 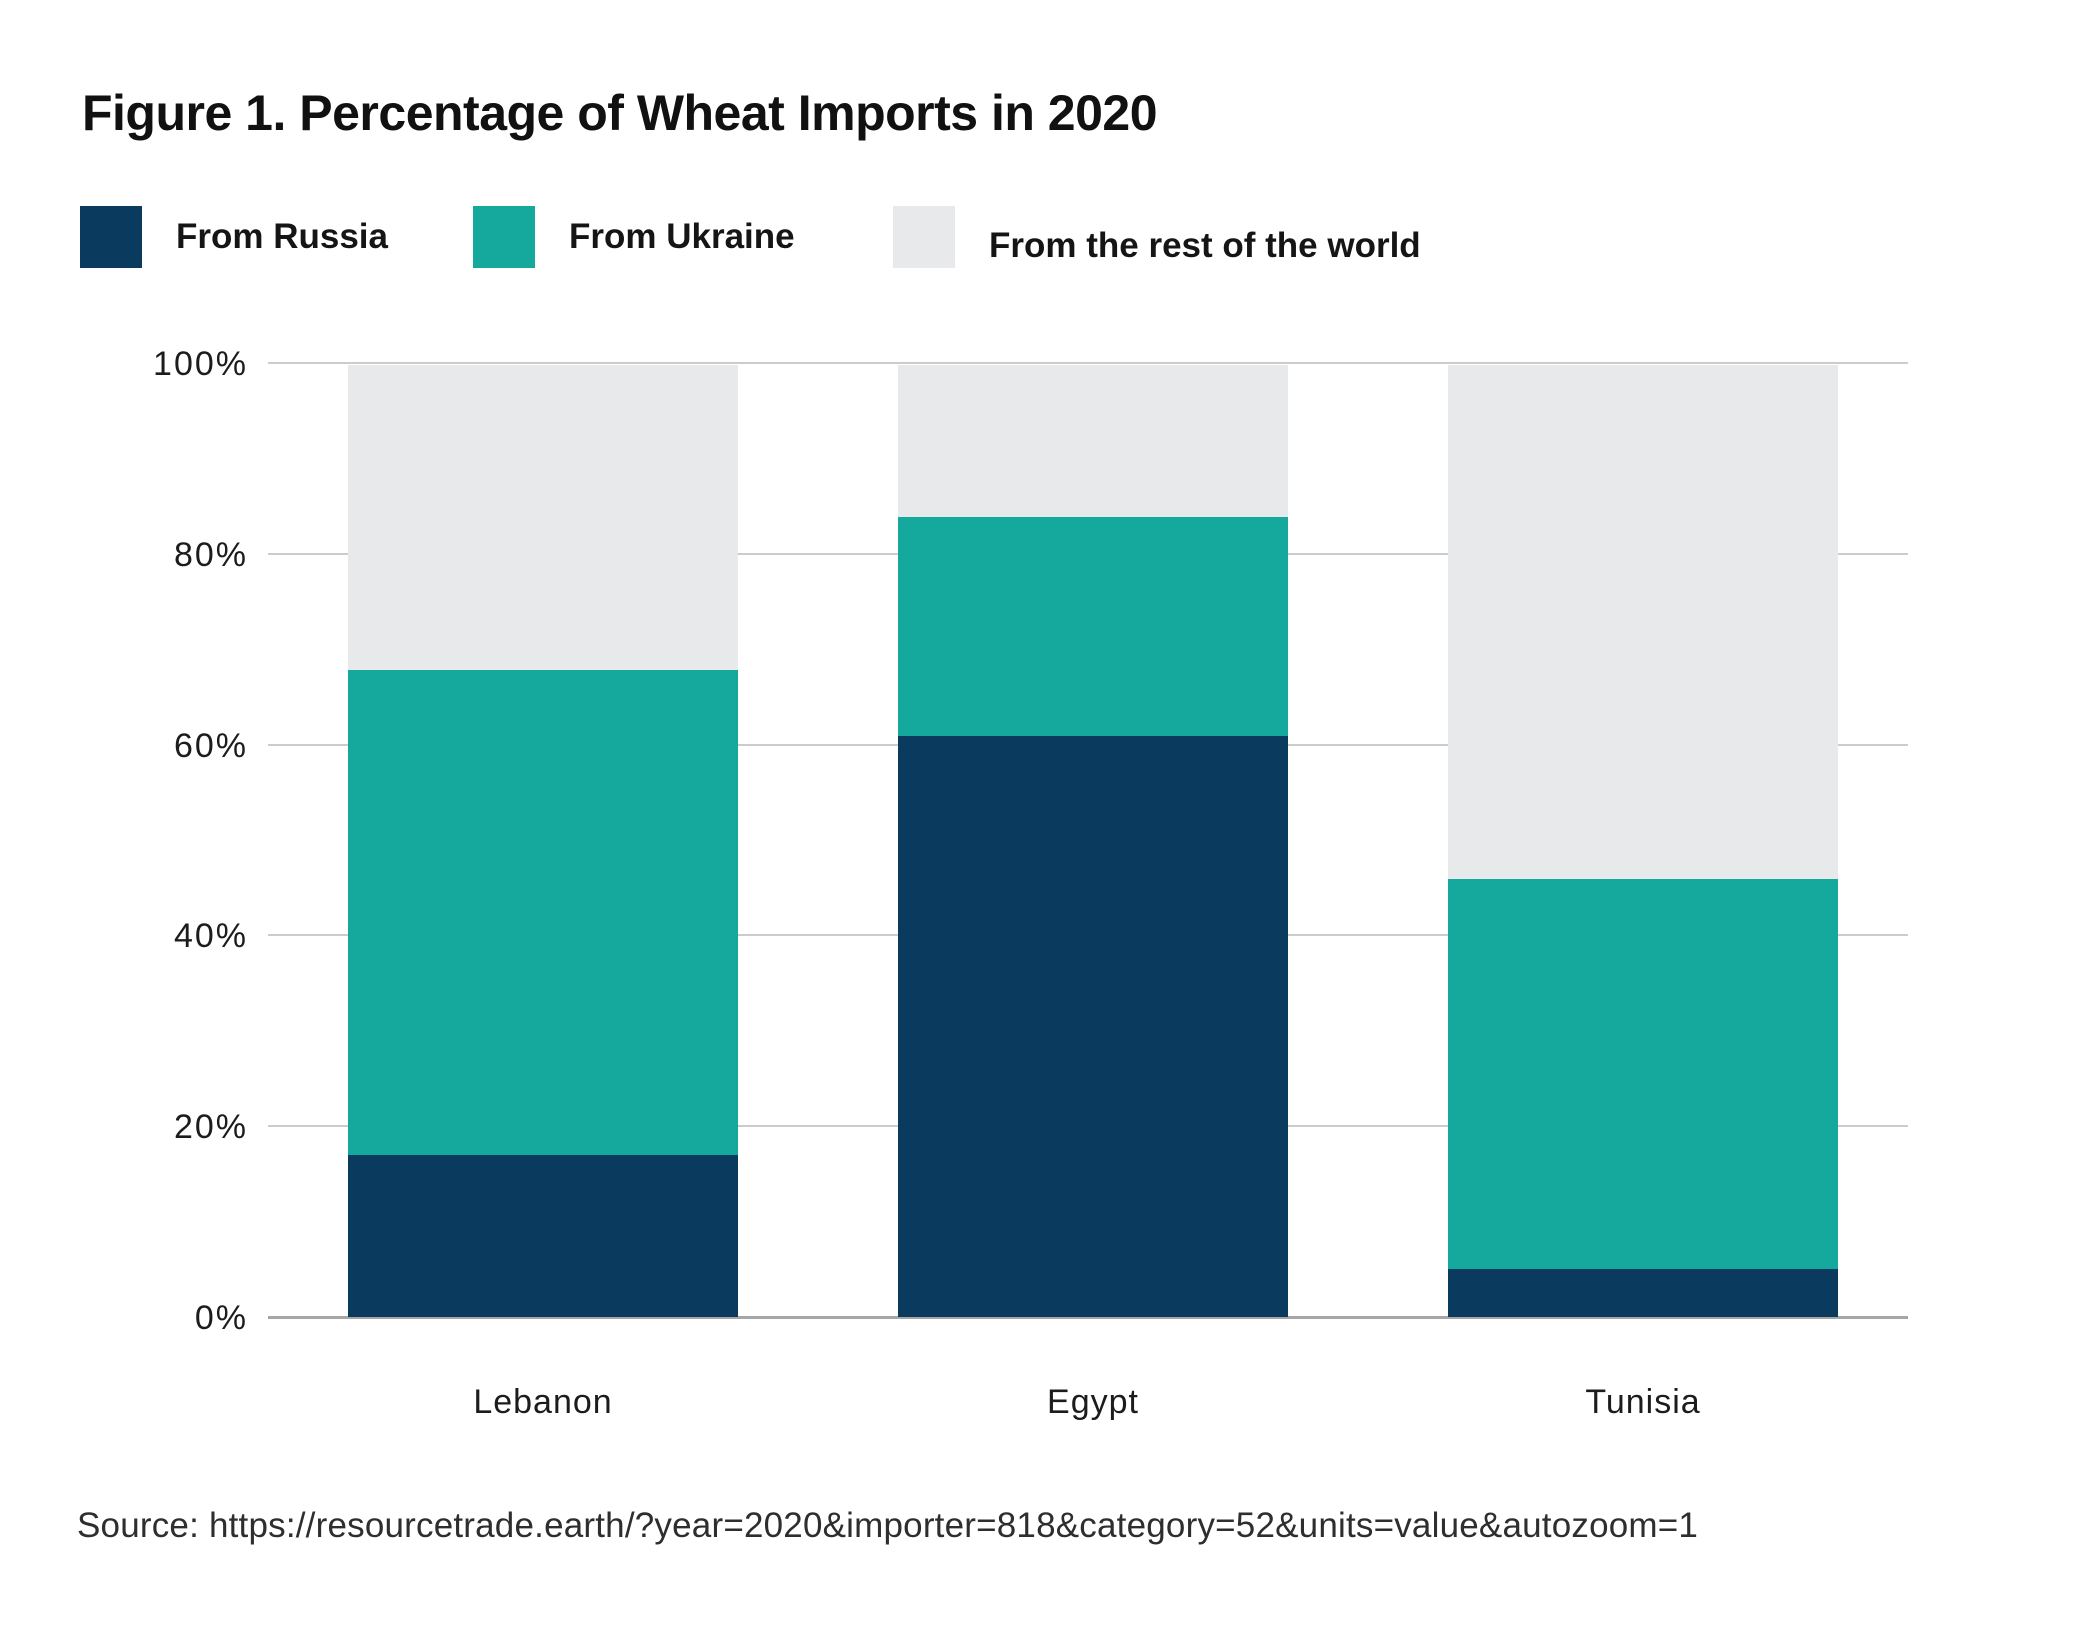 I want to click on egypt-from-rest-of-world-segment, so click(x=1093, y=441).